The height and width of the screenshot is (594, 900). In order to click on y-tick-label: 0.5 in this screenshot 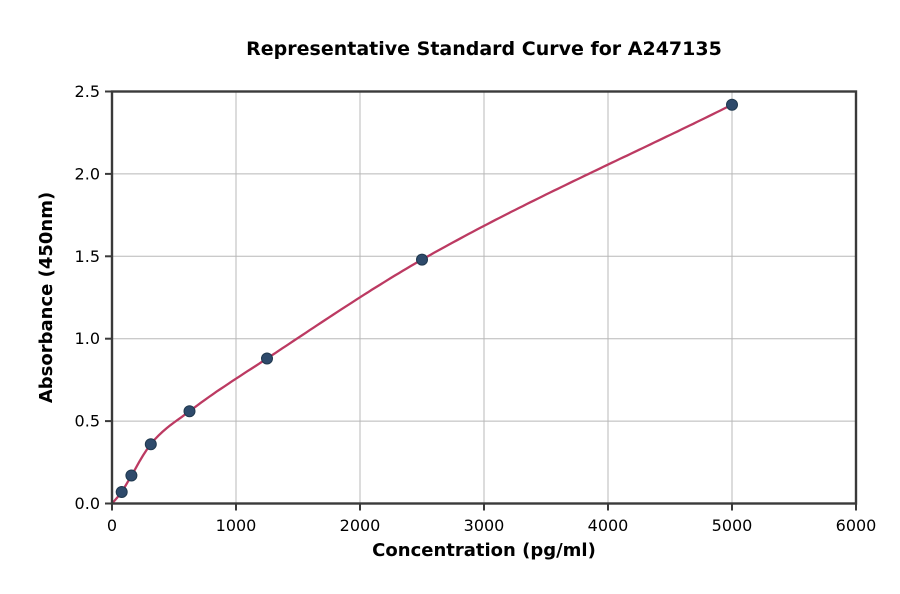, I will do `click(87, 421)`.